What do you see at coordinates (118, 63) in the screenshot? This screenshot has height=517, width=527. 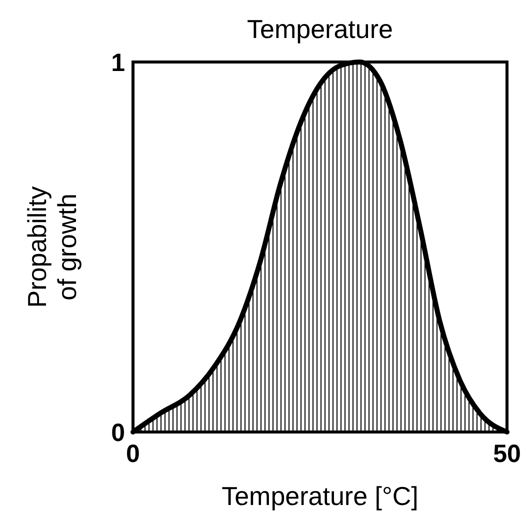 I see `y-tick-label: 1` at bounding box center [118, 63].